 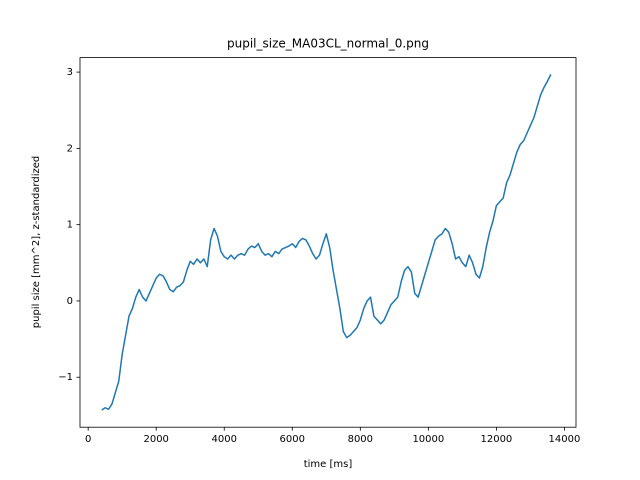 What do you see at coordinates (328, 44) in the screenshot?
I see `chart-title: pupil_size_MA03CL_normal_0.png` at bounding box center [328, 44].